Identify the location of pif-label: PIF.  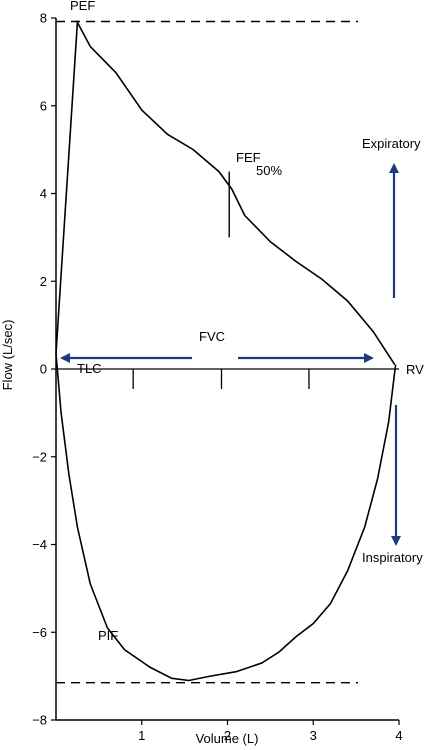
(108, 635).